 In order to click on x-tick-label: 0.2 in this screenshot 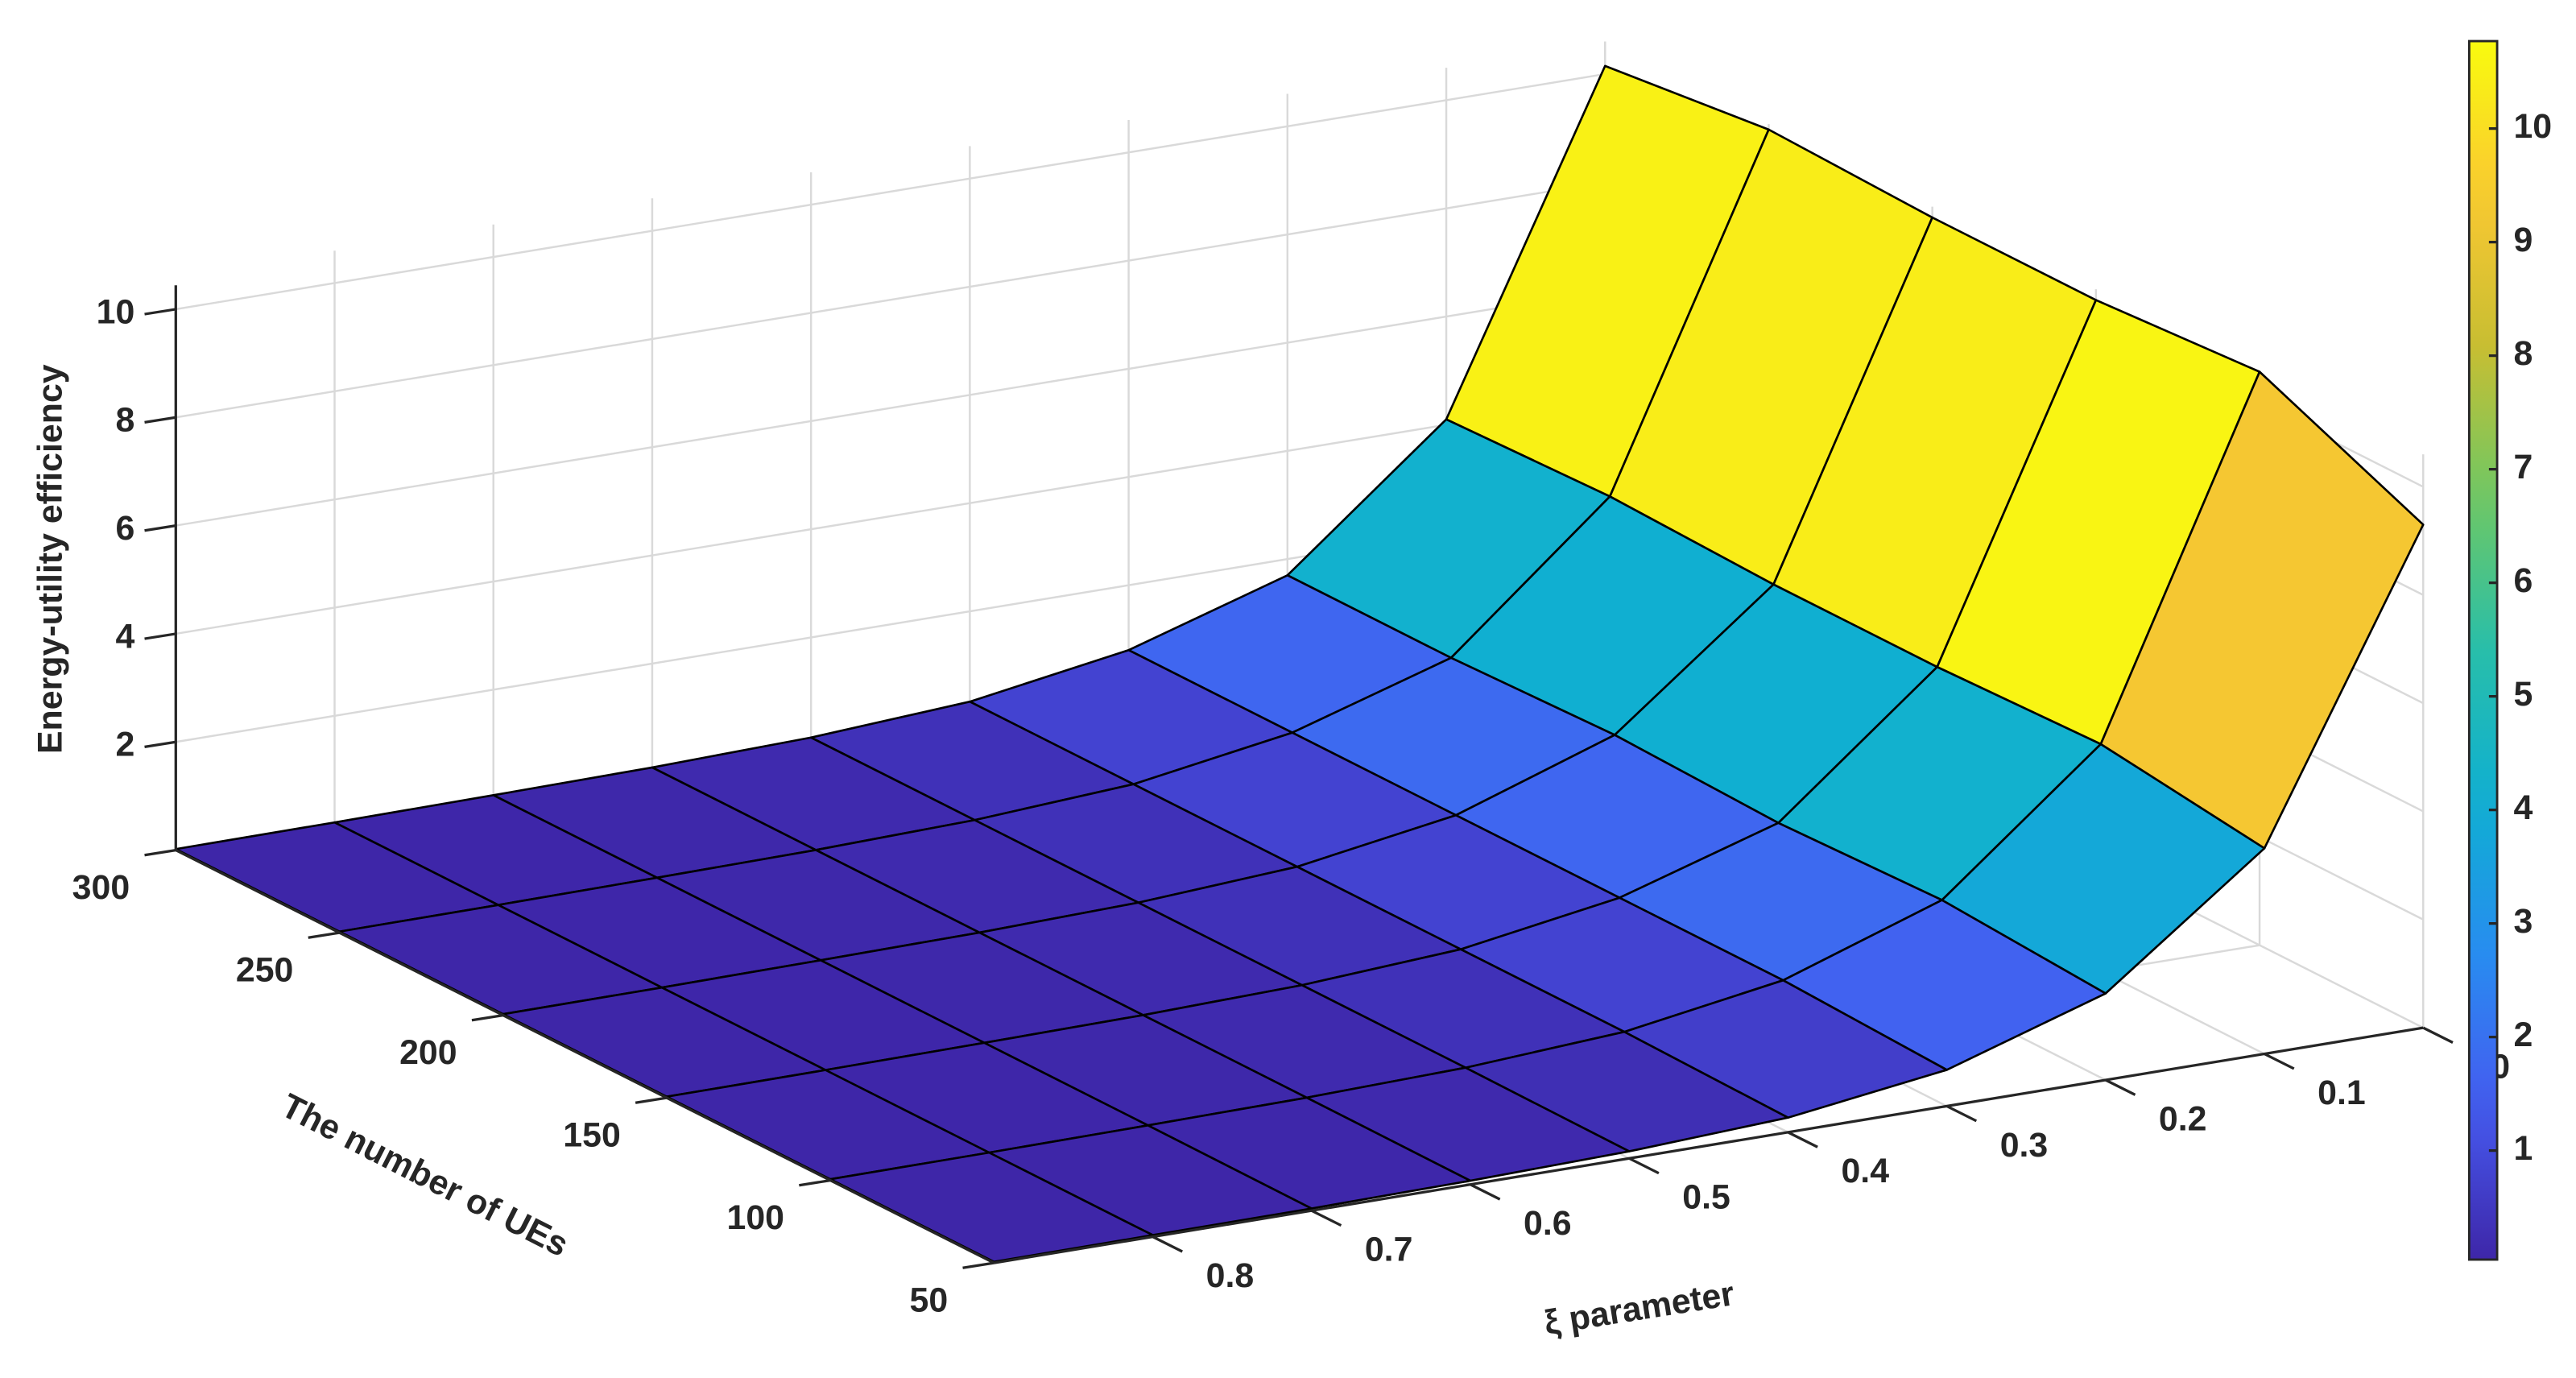, I will do `click(2183, 1118)`.